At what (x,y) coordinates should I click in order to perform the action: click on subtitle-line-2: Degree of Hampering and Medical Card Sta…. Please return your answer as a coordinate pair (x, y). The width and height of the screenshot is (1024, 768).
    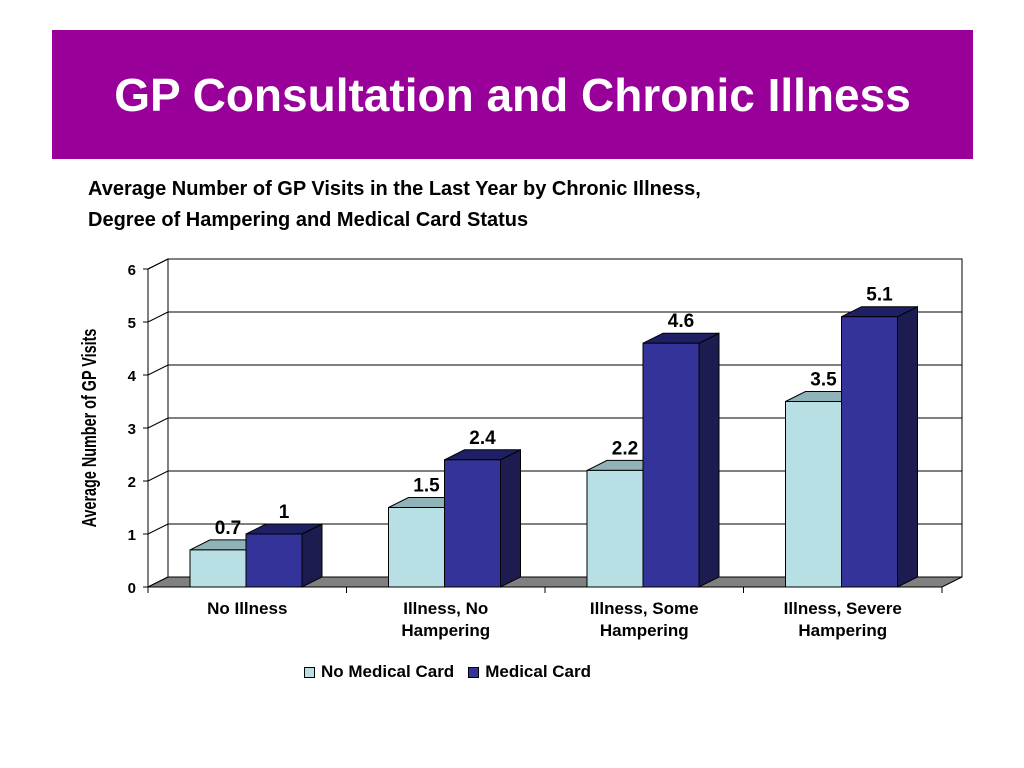
    Looking at the image, I should click on (308, 220).